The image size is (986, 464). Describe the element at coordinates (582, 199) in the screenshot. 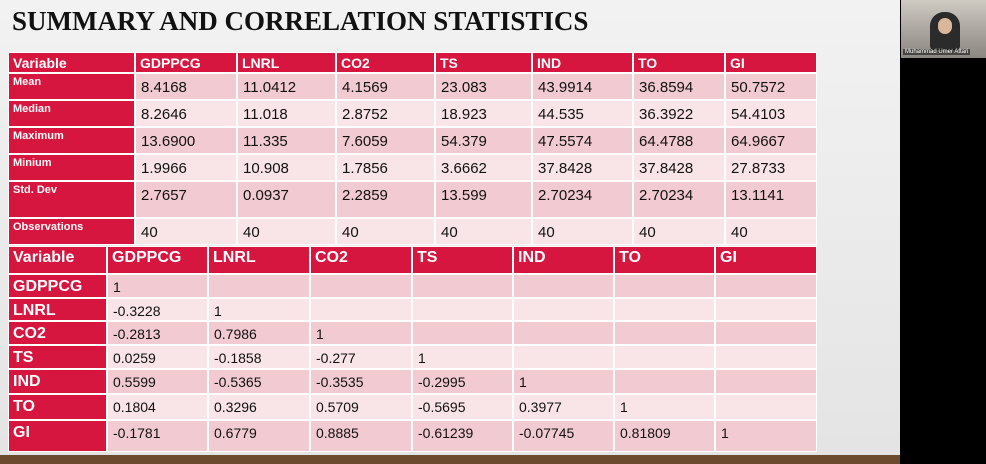

I see `data-cell: 2.70234` at that location.